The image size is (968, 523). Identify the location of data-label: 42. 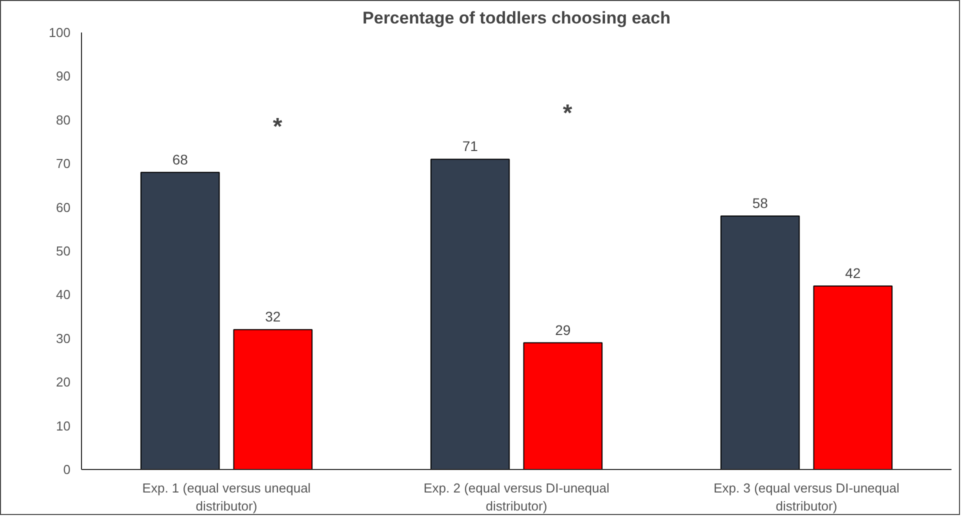
(853, 272).